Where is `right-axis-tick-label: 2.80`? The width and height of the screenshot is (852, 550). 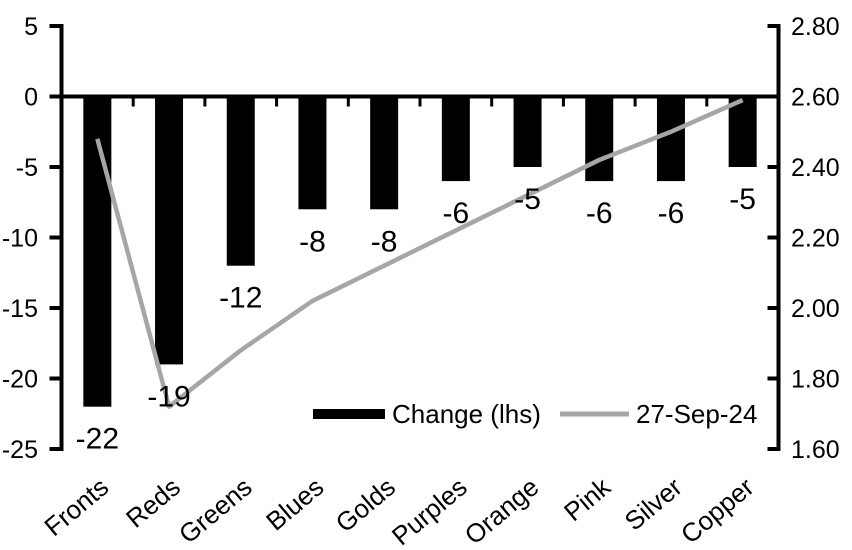
right-axis-tick-label: 2.80 is located at coordinates (815, 27).